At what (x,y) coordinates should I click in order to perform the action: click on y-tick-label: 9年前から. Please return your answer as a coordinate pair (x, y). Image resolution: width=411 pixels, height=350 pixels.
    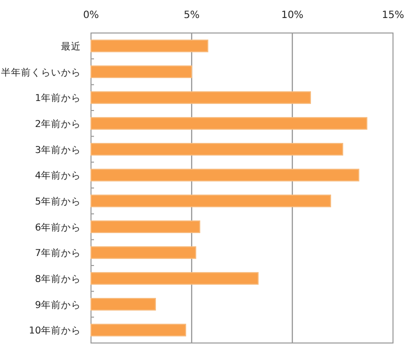
    Looking at the image, I should click on (57, 304).